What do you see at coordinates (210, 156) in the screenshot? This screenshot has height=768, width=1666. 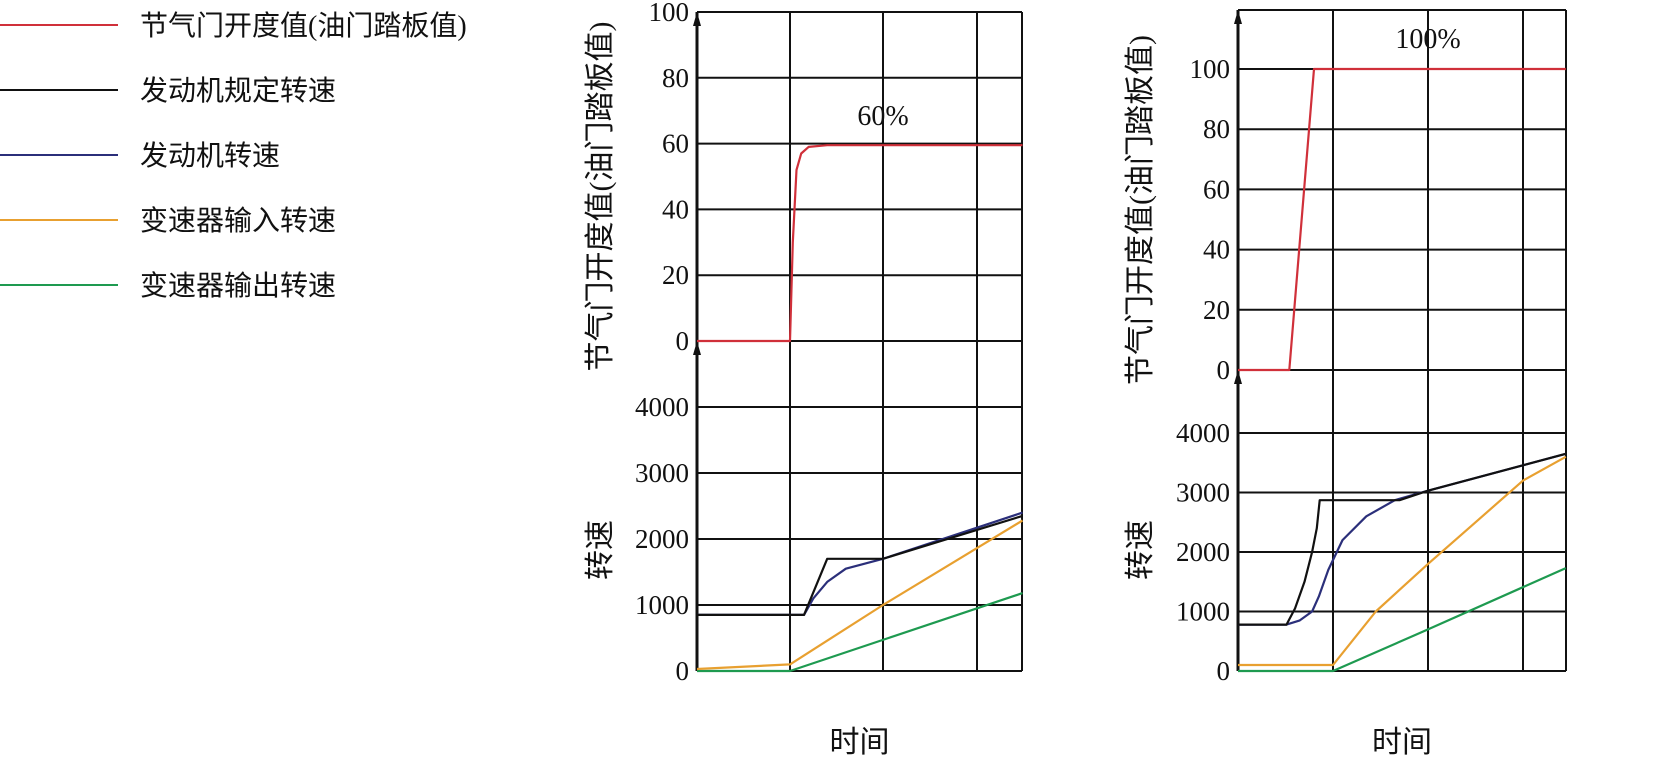 I see `legend-label: 发动机转速` at bounding box center [210, 156].